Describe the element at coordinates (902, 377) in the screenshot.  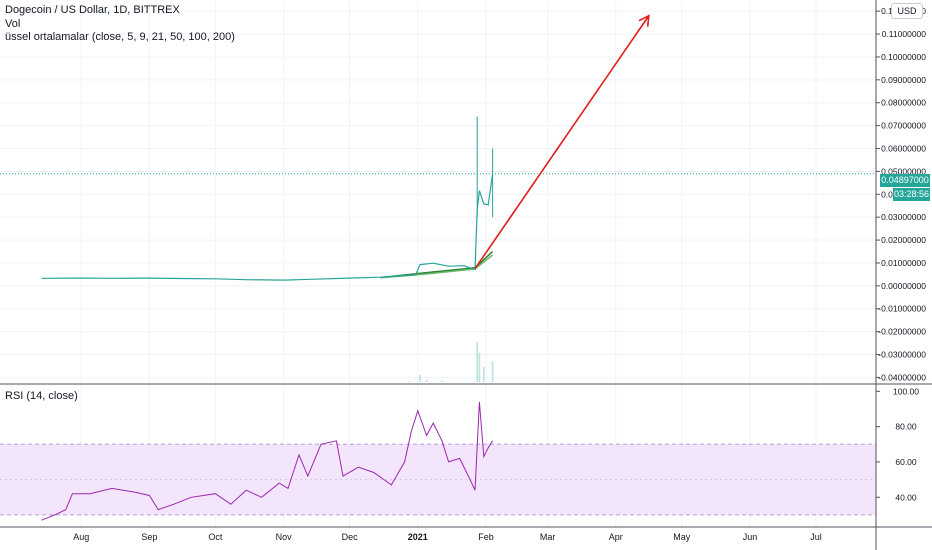
I see `y-tick-label: -0.04000000` at that location.